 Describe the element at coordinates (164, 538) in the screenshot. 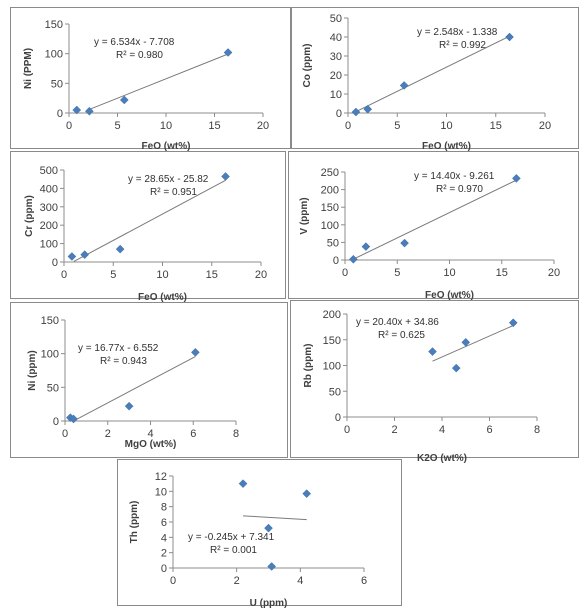

I see `y-tick-label: 4` at that location.